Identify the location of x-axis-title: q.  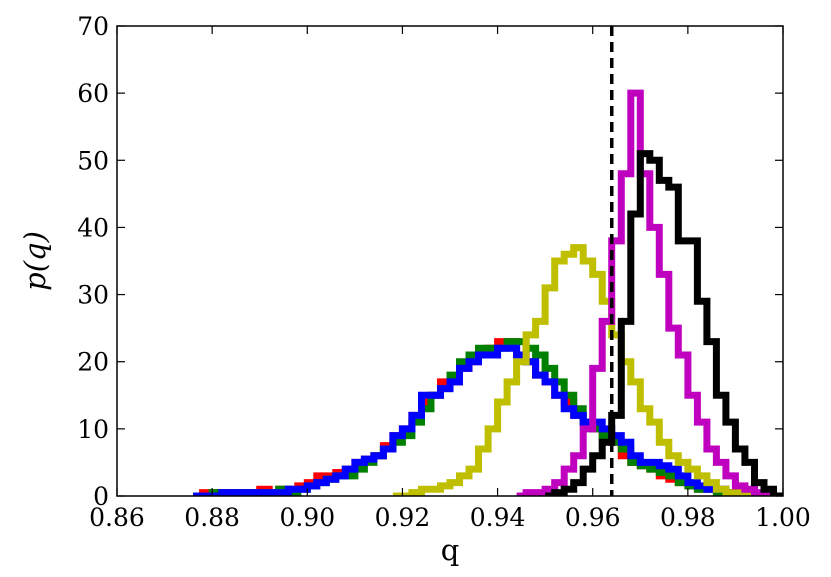
(450, 550).